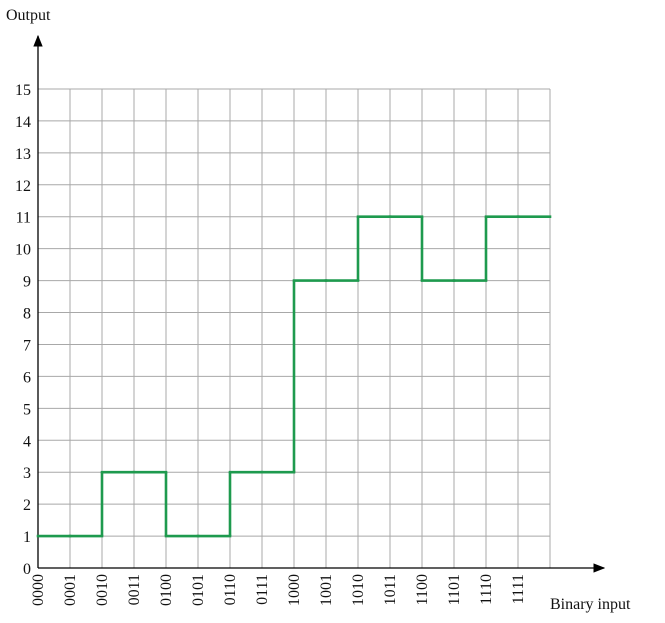 The width and height of the screenshot is (665, 623). I want to click on y-tick-label: 12, so click(23, 186).